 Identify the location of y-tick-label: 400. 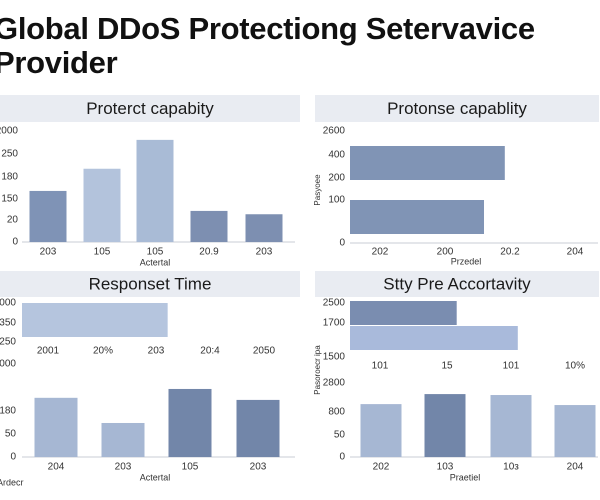
(336, 155).